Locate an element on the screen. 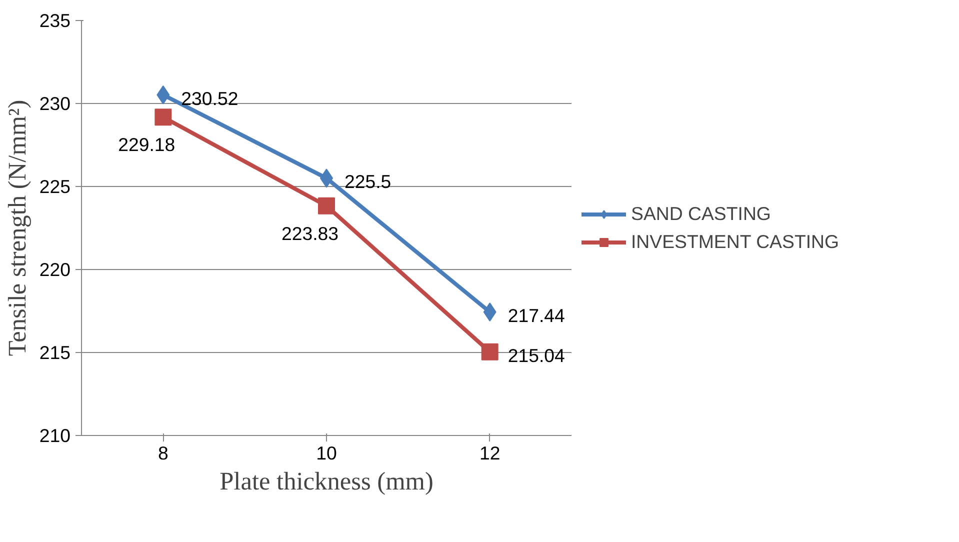  y-tick-label: 210 is located at coordinates (55, 435).